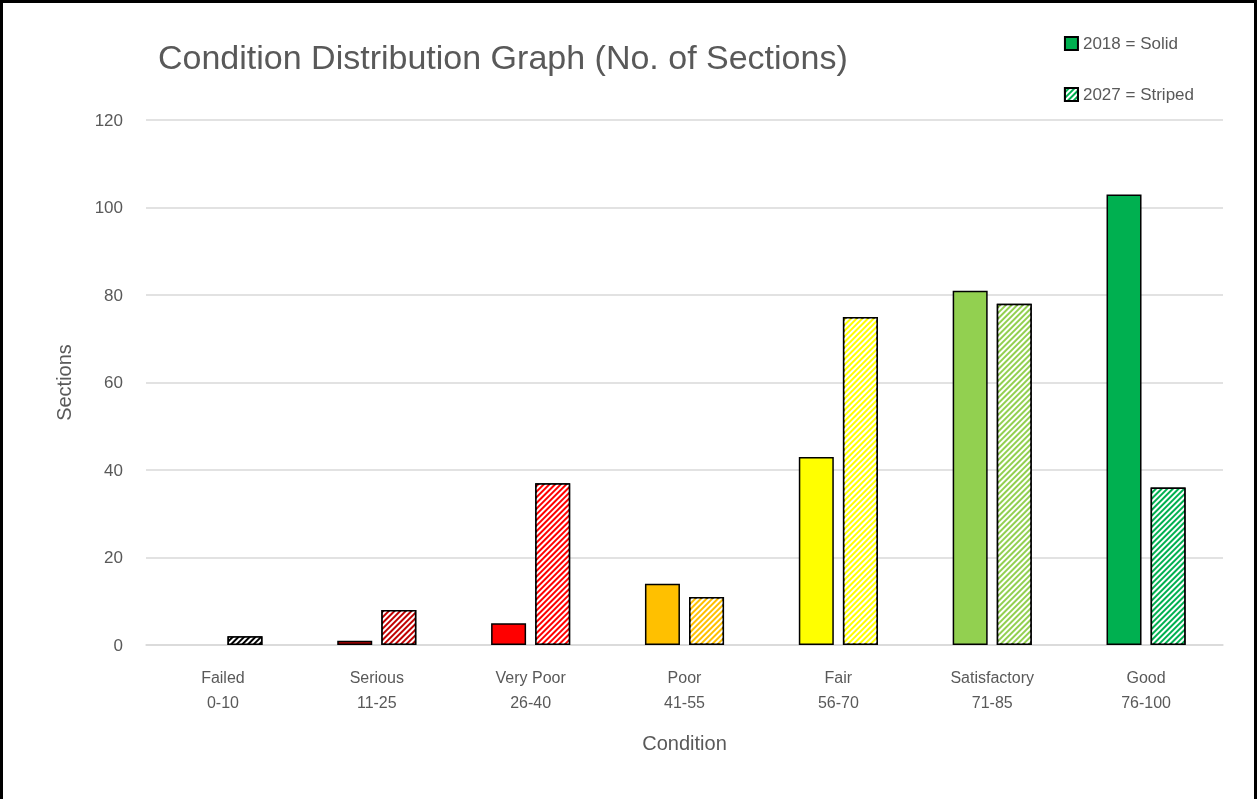 The height and width of the screenshot is (799, 1257). What do you see at coordinates (113, 557) in the screenshot?
I see `y-tick-label: 20` at bounding box center [113, 557].